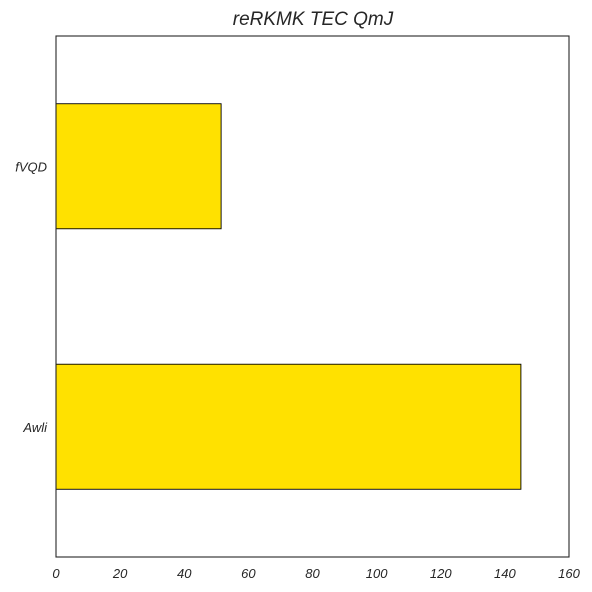 This screenshot has width=592, height=592. What do you see at coordinates (377, 573) in the screenshot?
I see `x-tick-label: 100` at bounding box center [377, 573].